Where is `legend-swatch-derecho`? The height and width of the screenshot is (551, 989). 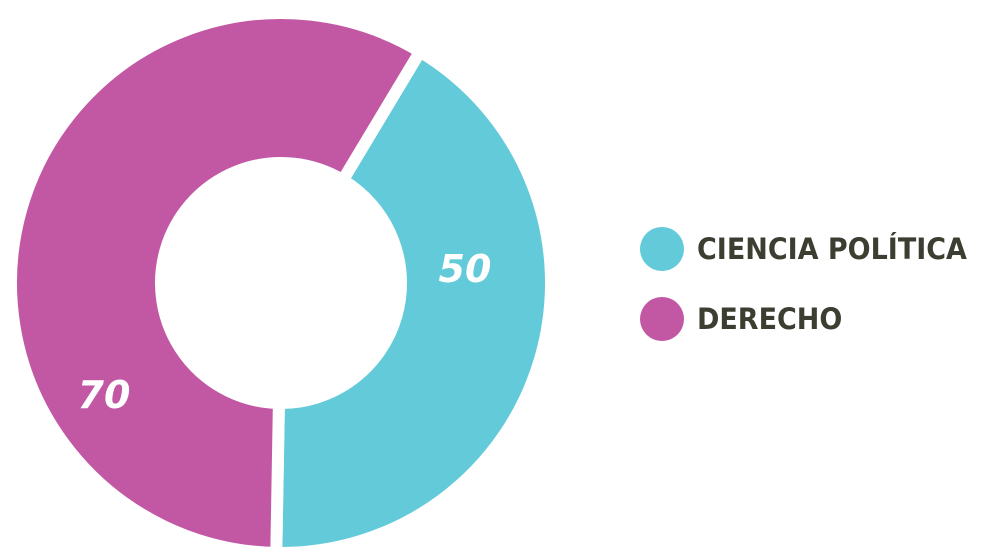
legend-swatch-derecho is located at coordinates (662, 319).